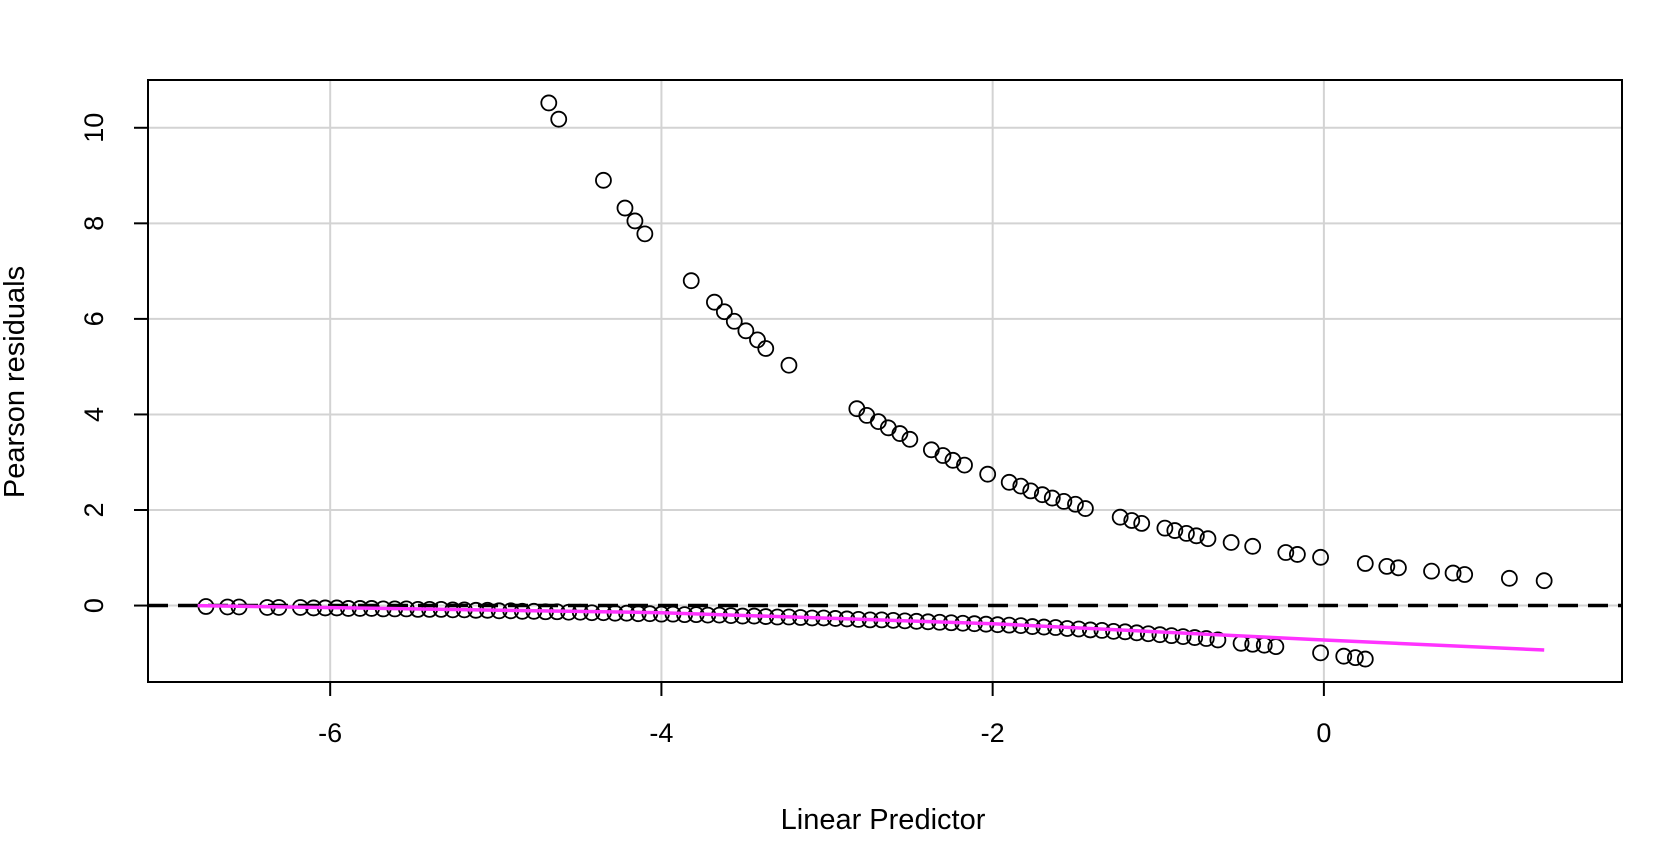  I want to click on y-axis-title: Pearson residuals, so click(15, 382).